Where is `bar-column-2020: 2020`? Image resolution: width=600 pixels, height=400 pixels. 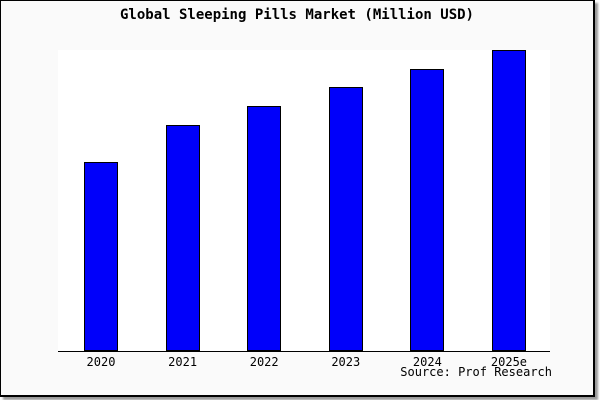
bar-column-2020: 2020 is located at coordinates (101, 265).